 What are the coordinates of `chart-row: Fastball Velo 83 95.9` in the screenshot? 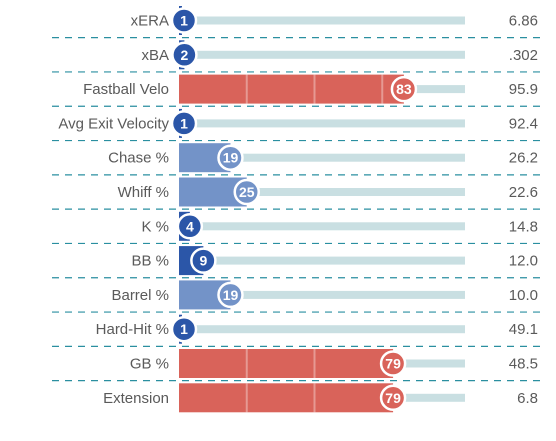 It's located at (296, 90).